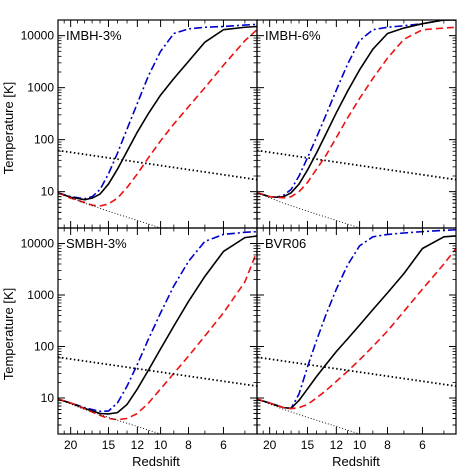  What do you see at coordinates (293, 35) in the screenshot?
I see `panel-title: IMBH-6%` at bounding box center [293, 35].